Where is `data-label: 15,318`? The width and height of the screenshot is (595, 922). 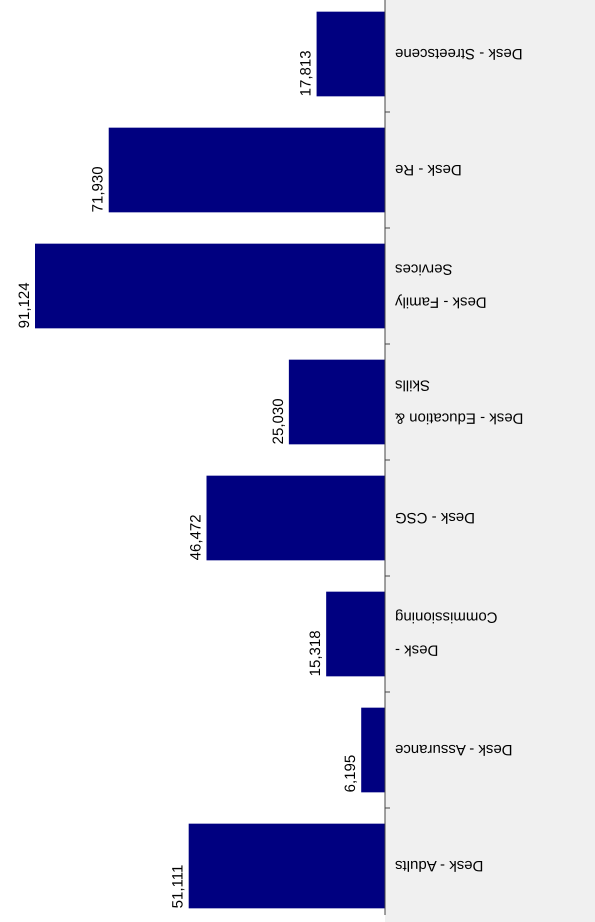
data-label: 15,318 is located at coordinates (315, 653).